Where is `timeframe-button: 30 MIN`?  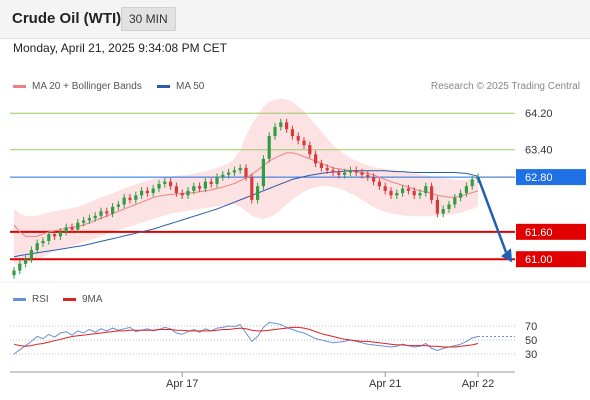 timeframe-button: 30 MIN is located at coordinates (148, 19).